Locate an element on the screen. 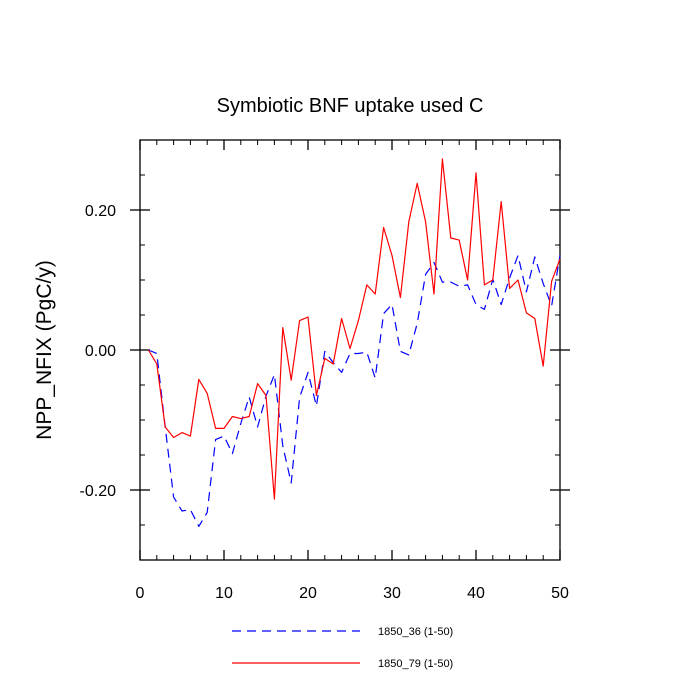 The width and height of the screenshot is (700, 700). legend-label-1: 1850_36 (1-50) is located at coordinates (415, 632).